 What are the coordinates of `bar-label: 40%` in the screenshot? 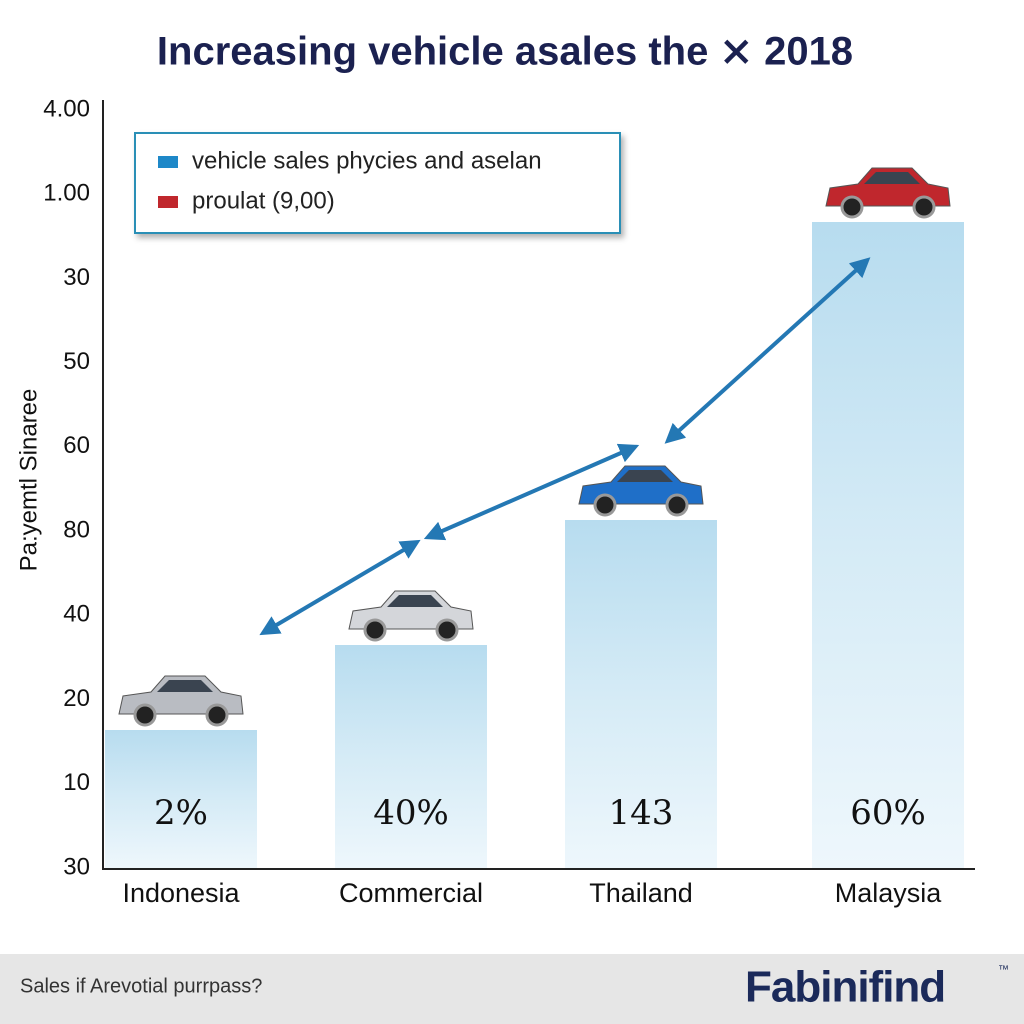 It's located at (411, 813).